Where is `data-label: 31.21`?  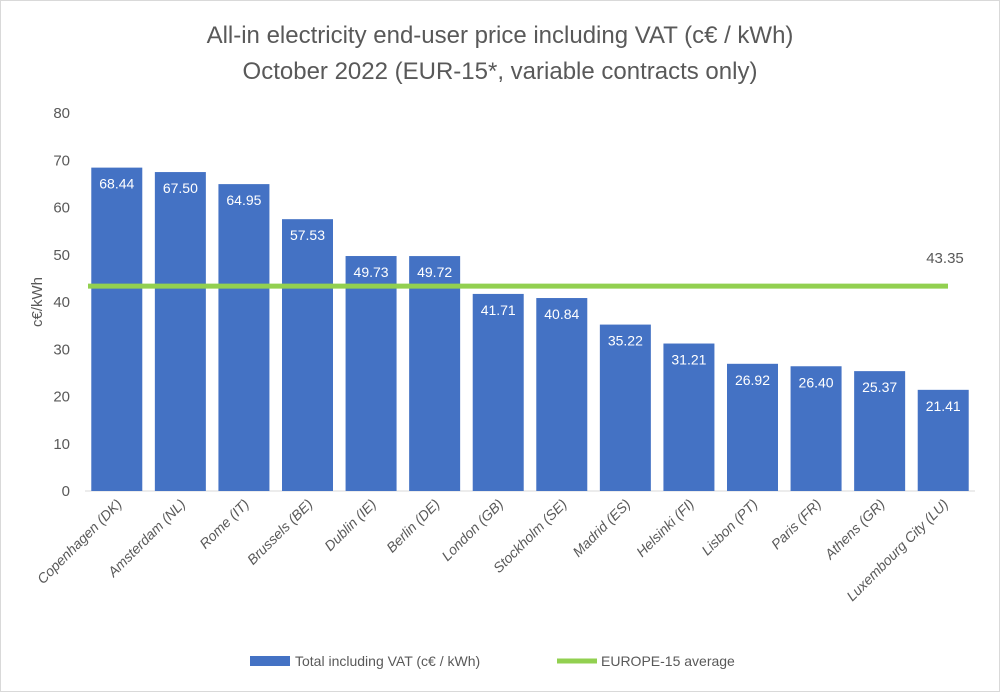 data-label: 31.21 is located at coordinates (688, 360).